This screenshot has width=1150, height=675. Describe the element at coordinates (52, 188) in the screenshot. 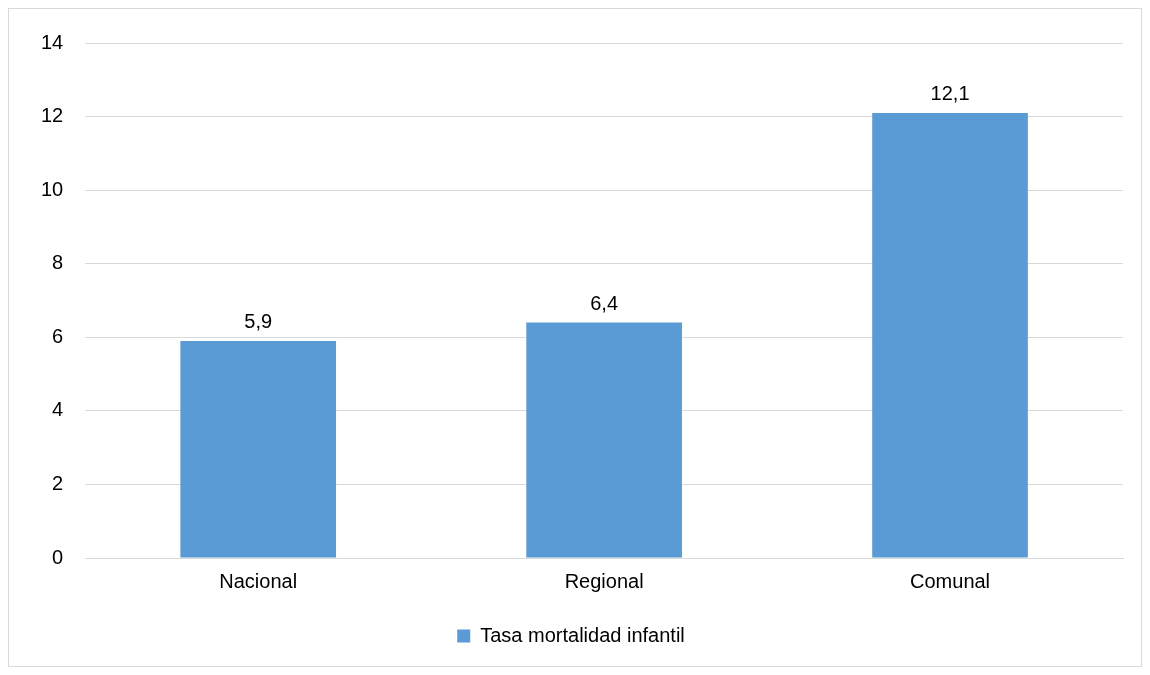

I see `y-tick-label: 10` at that location.